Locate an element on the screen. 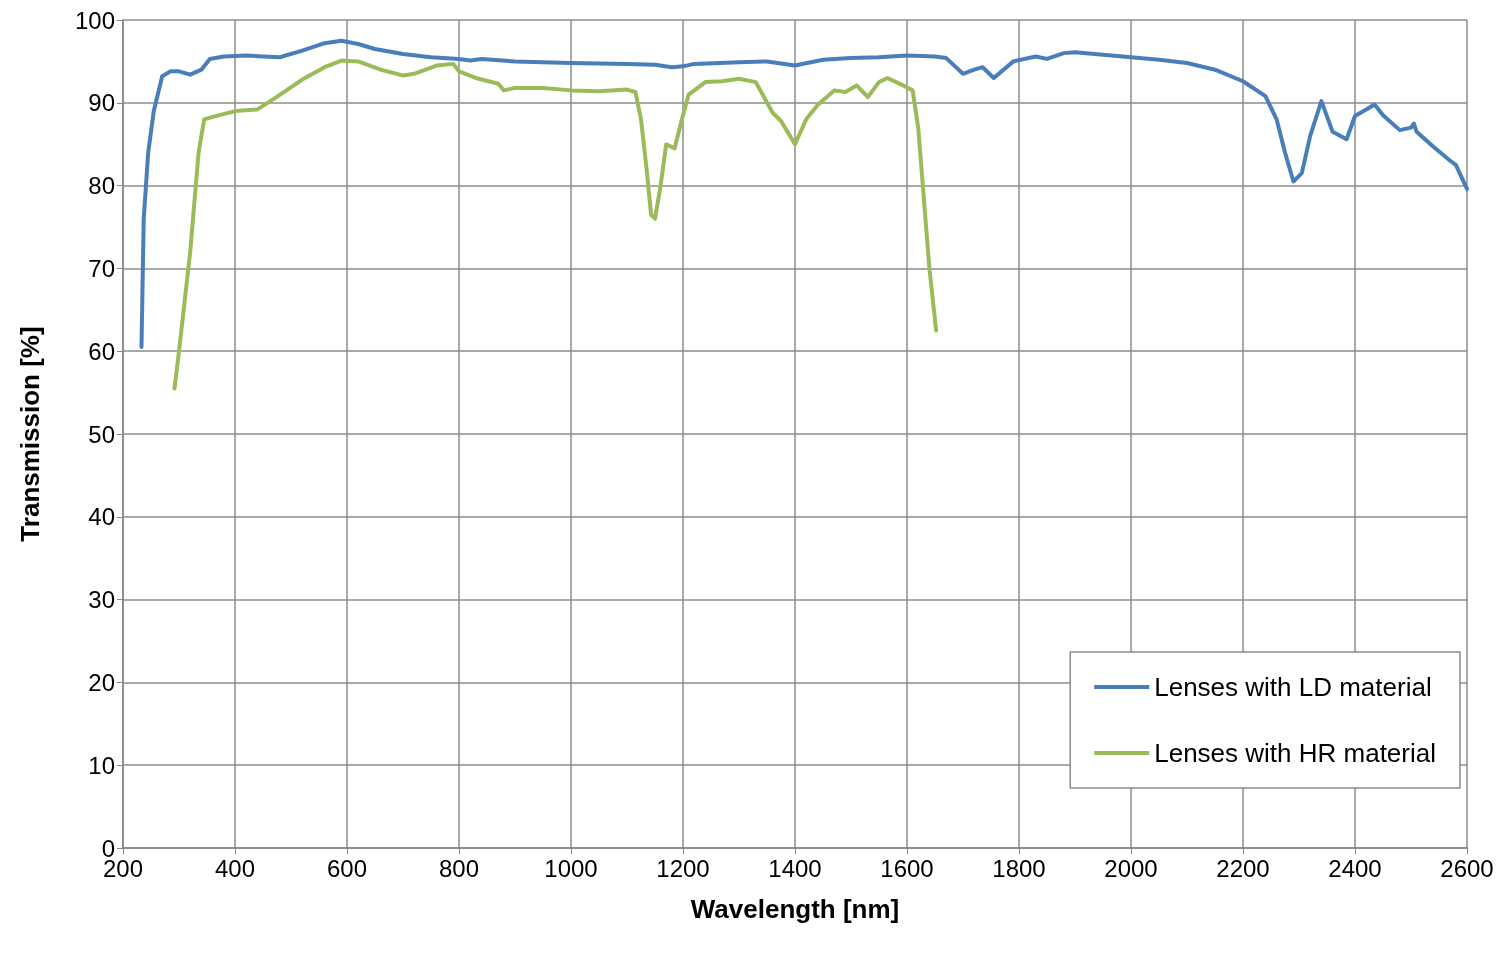 The height and width of the screenshot is (958, 1505). y-tick-label: 100 is located at coordinates (94, 20).